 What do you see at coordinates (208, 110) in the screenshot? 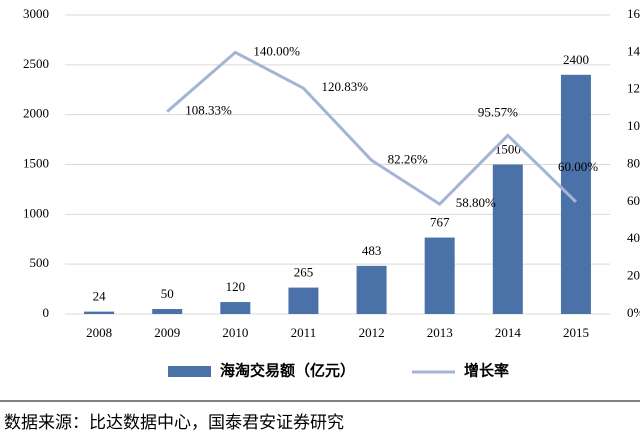
I see `line-value-label: 108.33%` at bounding box center [208, 110].